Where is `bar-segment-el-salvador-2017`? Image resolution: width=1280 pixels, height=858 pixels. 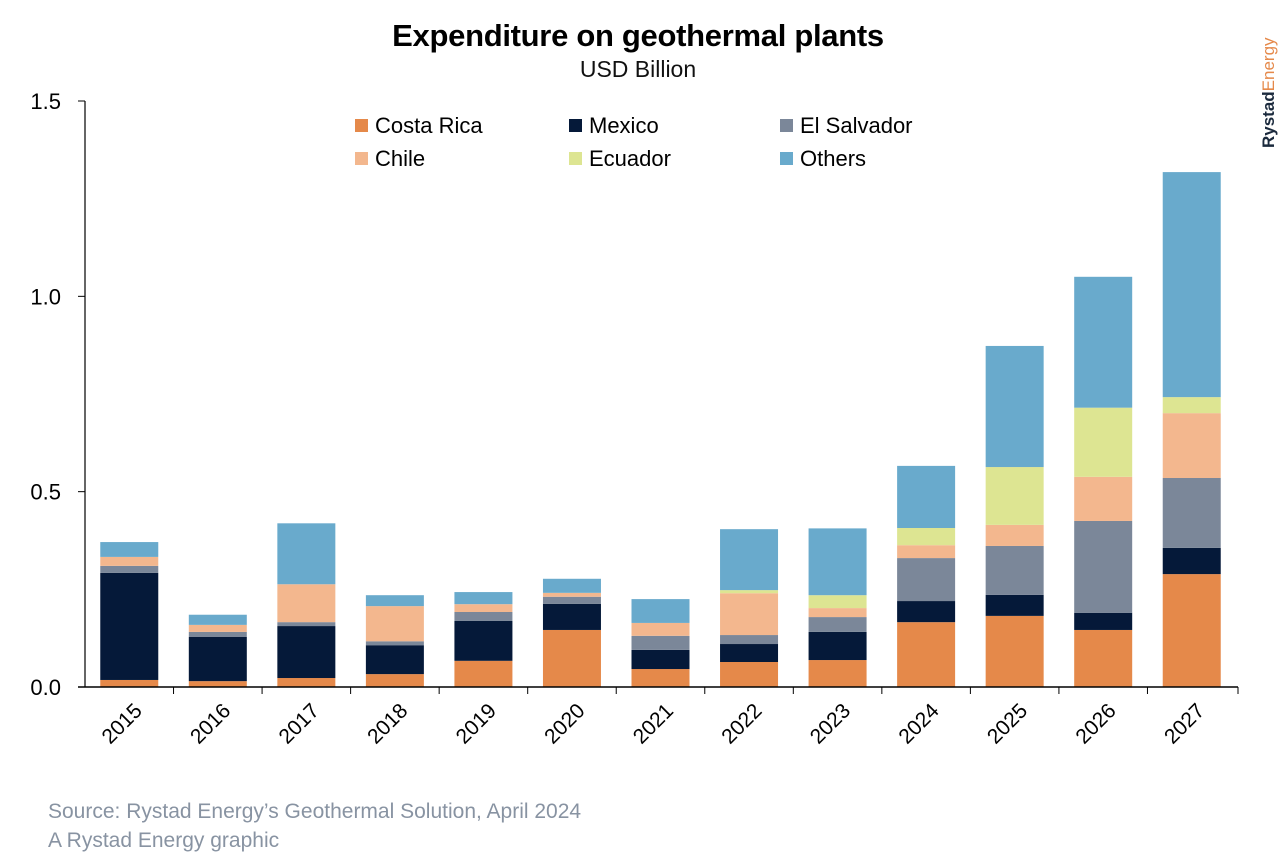 bar-segment-el-salvador-2017 is located at coordinates (306, 624).